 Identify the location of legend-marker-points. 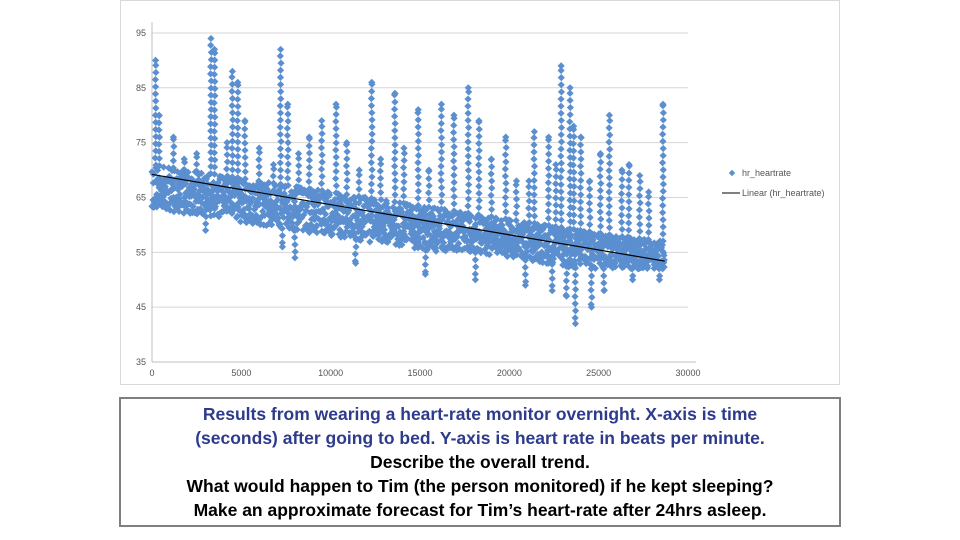
(732, 173).